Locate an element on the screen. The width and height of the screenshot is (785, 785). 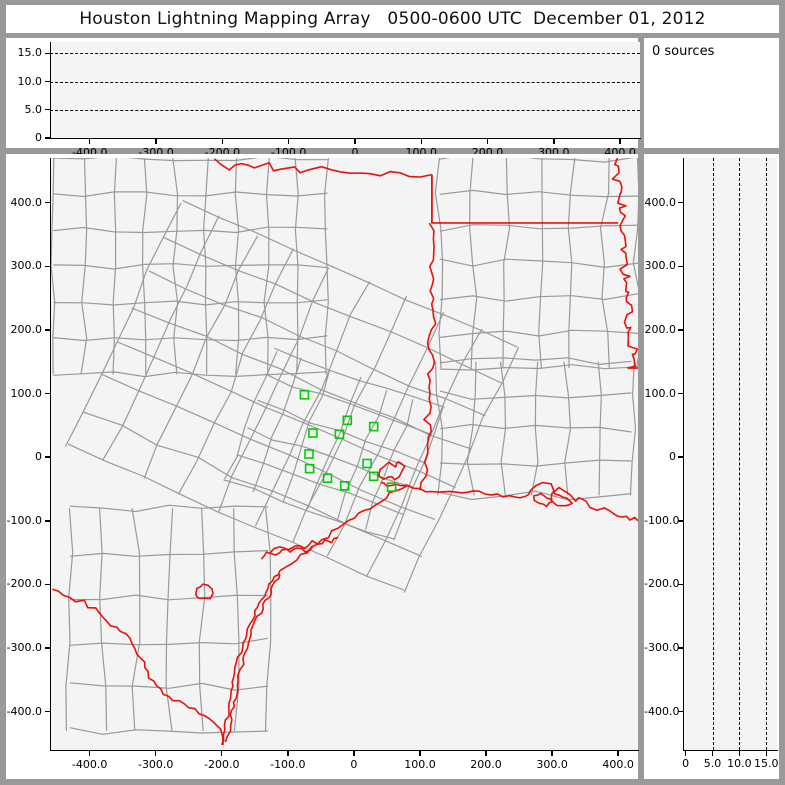
right-y-axis-line is located at coordinates (684, 454).